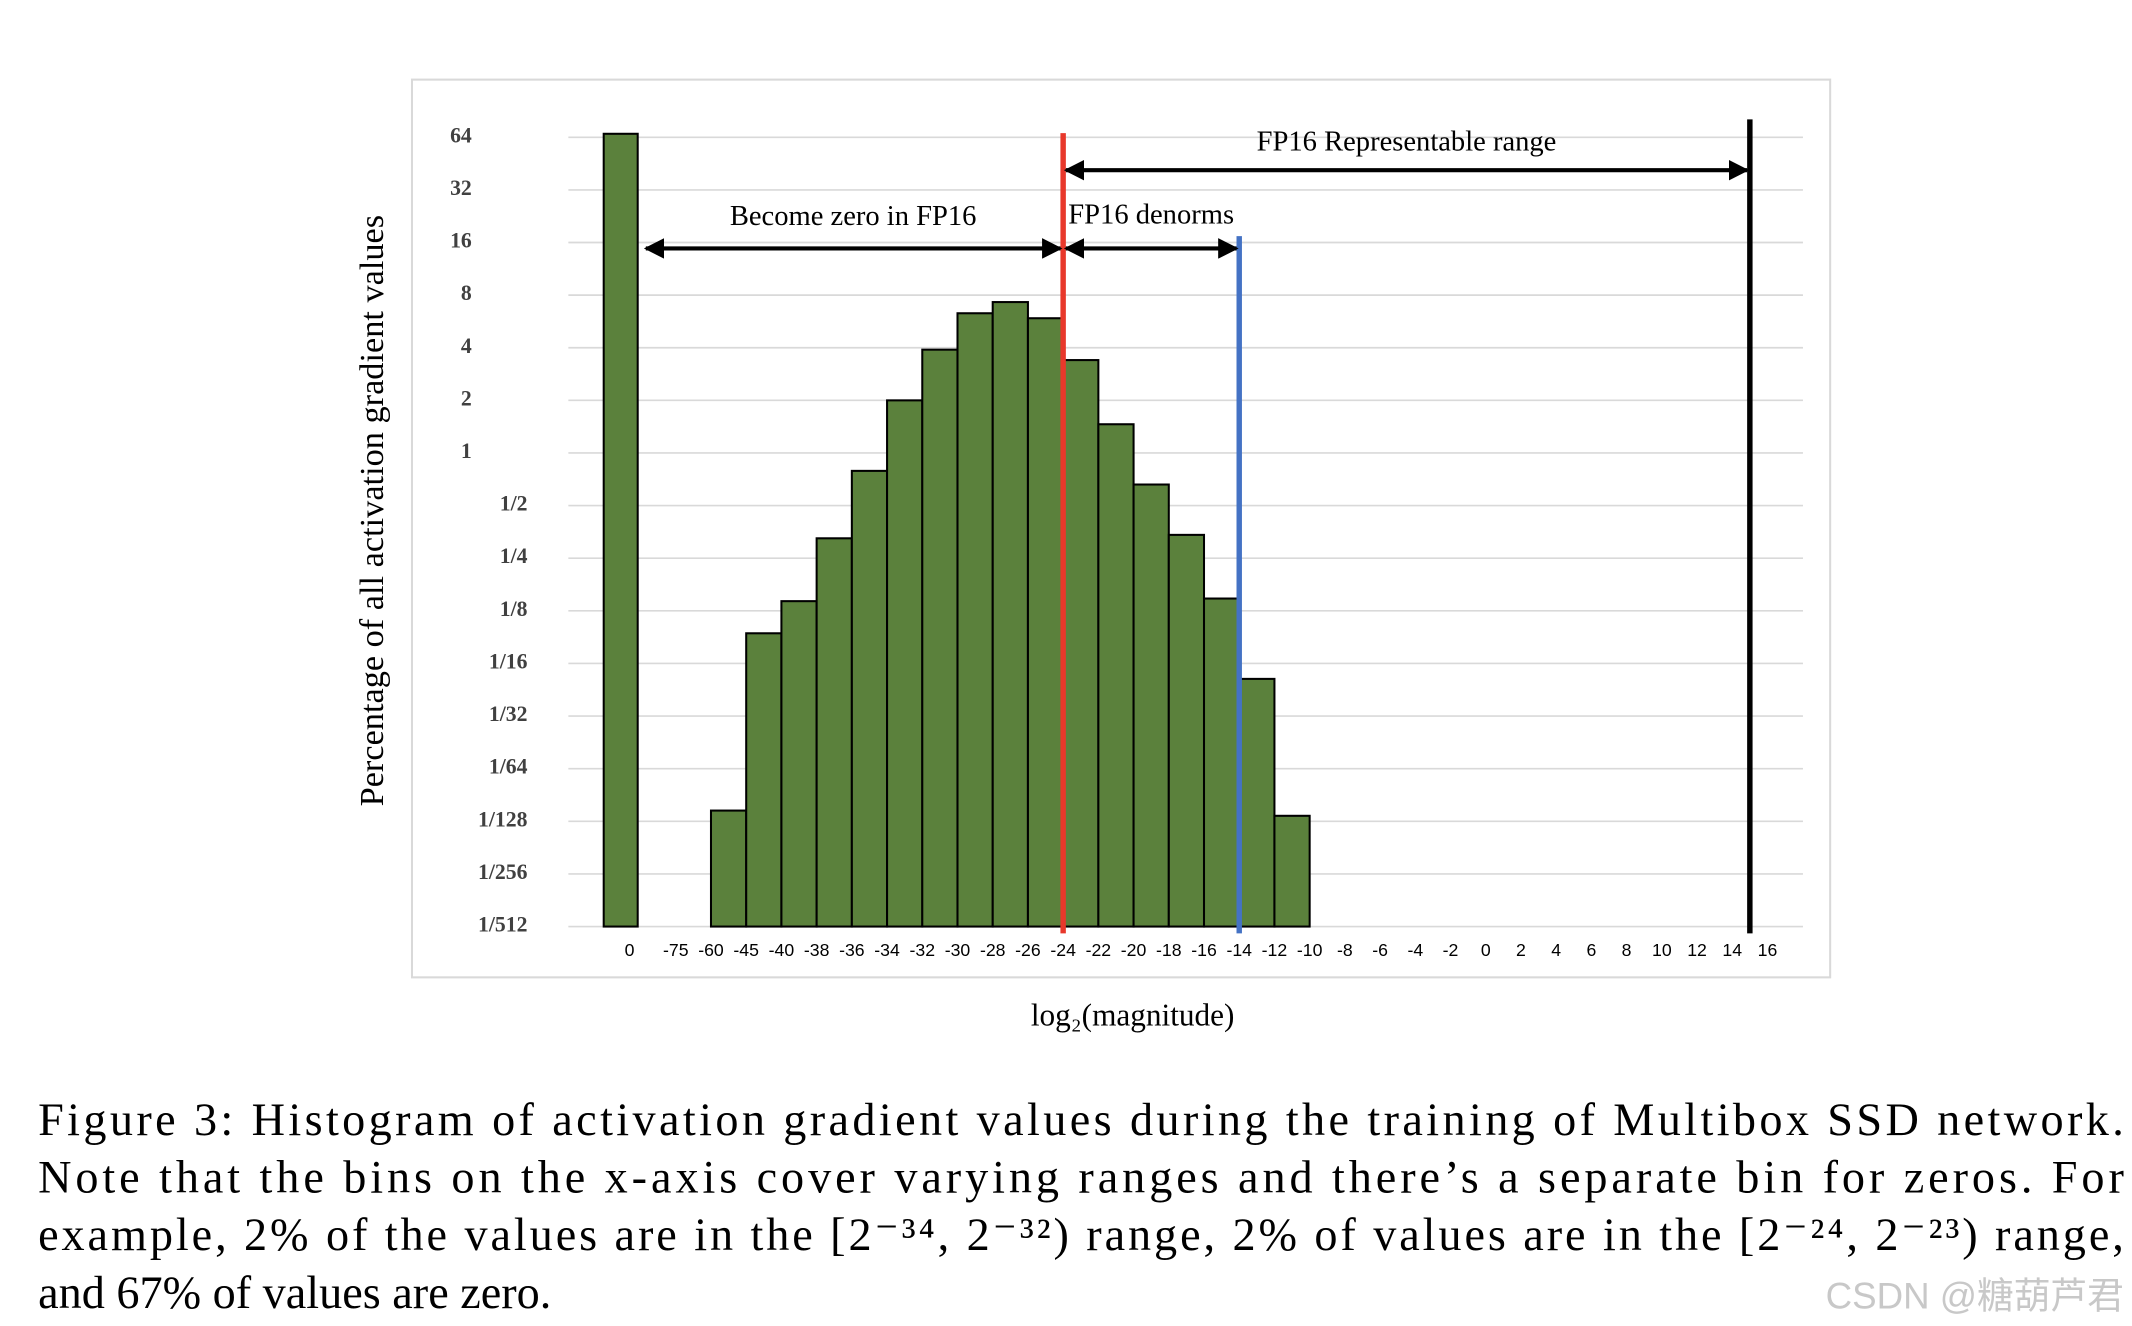 The height and width of the screenshot is (1326, 2132). What do you see at coordinates (782, 950) in the screenshot?
I see `x-tick-label: -40` at bounding box center [782, 950].